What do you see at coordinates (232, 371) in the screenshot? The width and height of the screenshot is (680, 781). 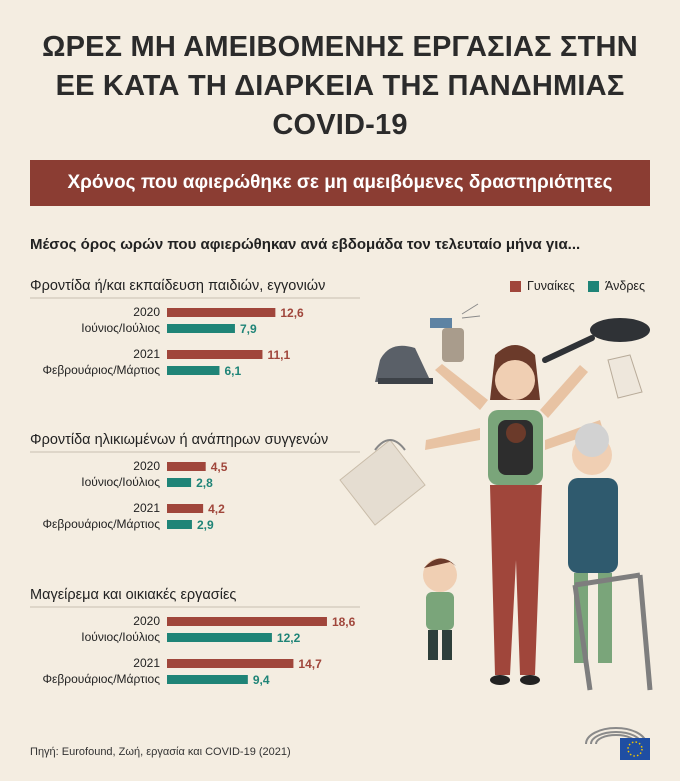 I see `value-label-men: 6,1` at bounding box center [232, 371].